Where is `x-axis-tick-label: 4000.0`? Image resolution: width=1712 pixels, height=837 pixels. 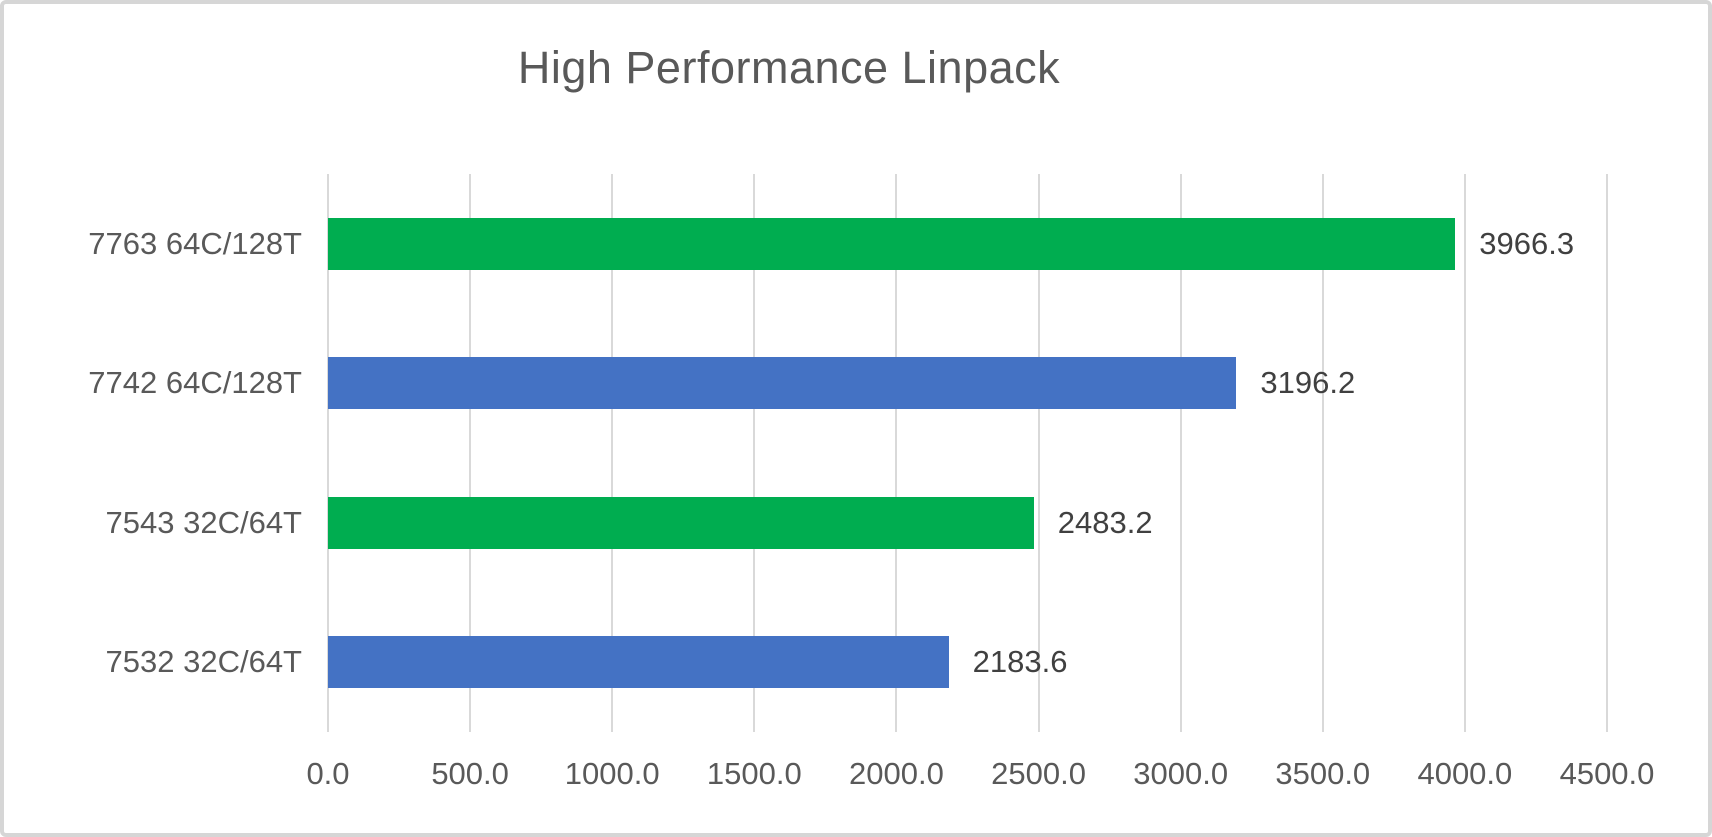 x-axis-tick-label: 4000.0 is located at coordinates (1465, 773).